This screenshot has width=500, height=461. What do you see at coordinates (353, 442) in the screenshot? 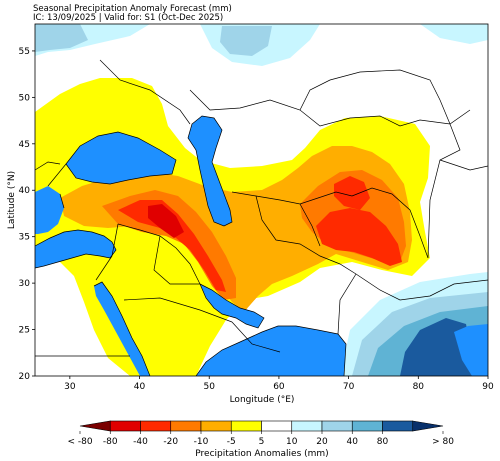
I see `colorbar-tick-label: 40` at bounding box center [353, 442].